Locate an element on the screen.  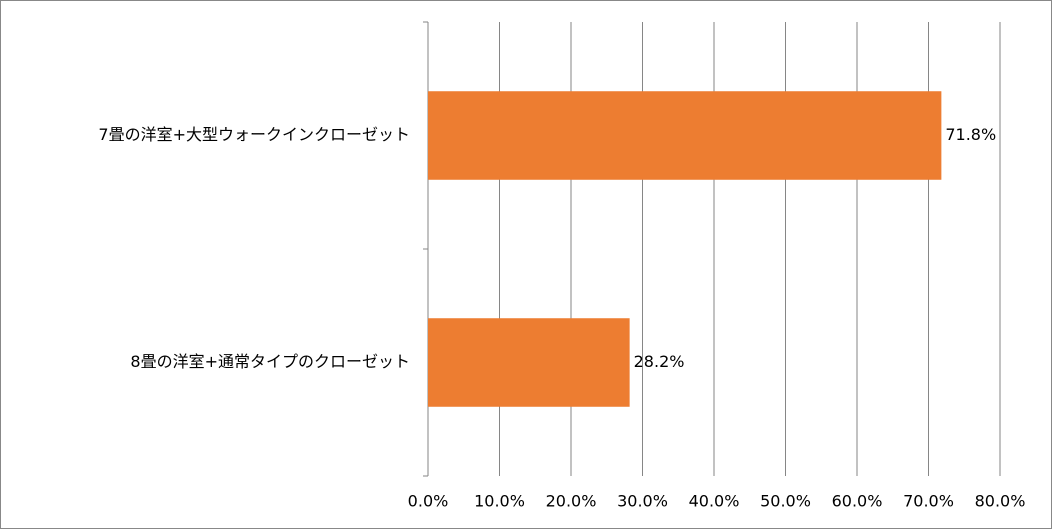
x-tick-label: 10.0% is located at coordinates (499, 501).